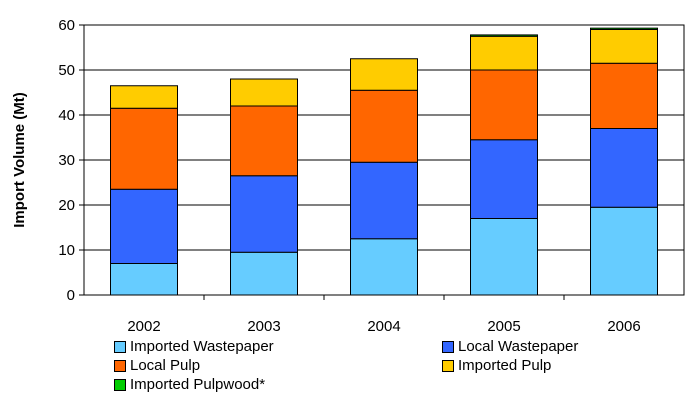 This screenshot has height=414, width=694. What do you see at coordinates (66, 205) in the screenshot?
I see `y-tick-label: 20` at bounding box center [66, 205].